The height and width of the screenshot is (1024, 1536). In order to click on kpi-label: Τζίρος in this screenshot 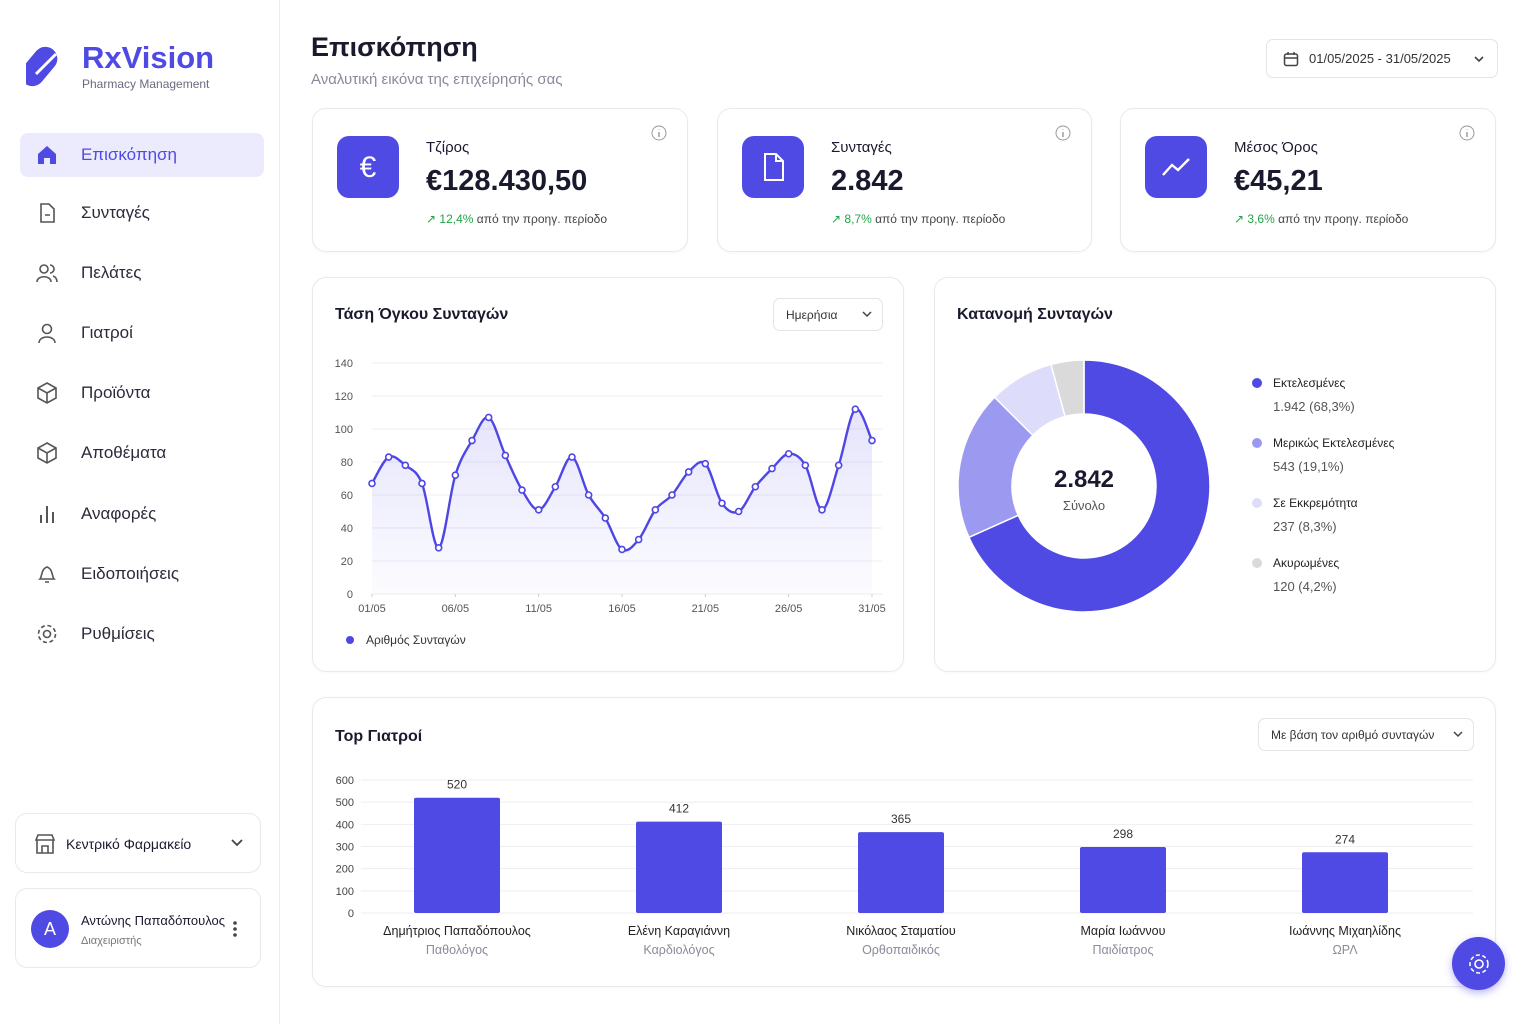, I will do `click(448, 147)`.